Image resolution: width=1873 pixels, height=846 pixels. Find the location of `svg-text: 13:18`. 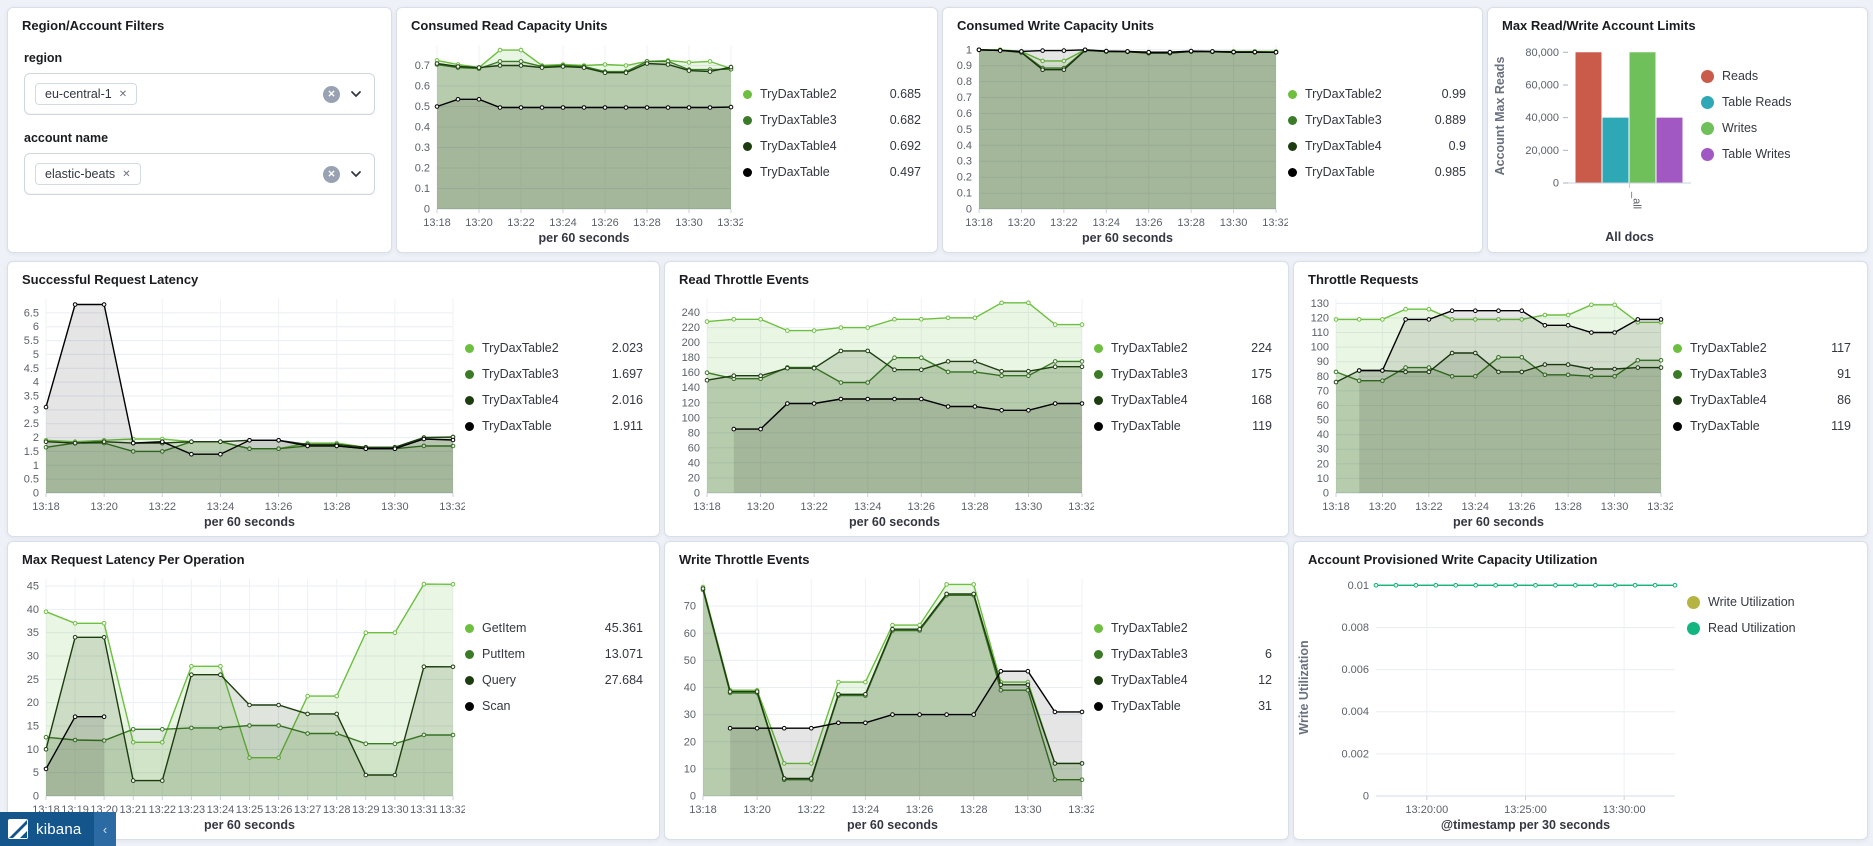

svg-text: 13:18 is located at coordinates (979, 223).